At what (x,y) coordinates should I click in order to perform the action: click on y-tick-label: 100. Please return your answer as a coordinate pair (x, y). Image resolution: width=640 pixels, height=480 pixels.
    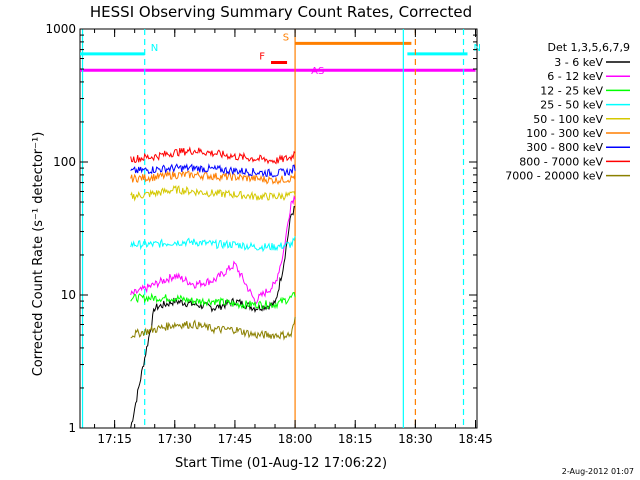
    Looking at the image, I should click on (64, 162).